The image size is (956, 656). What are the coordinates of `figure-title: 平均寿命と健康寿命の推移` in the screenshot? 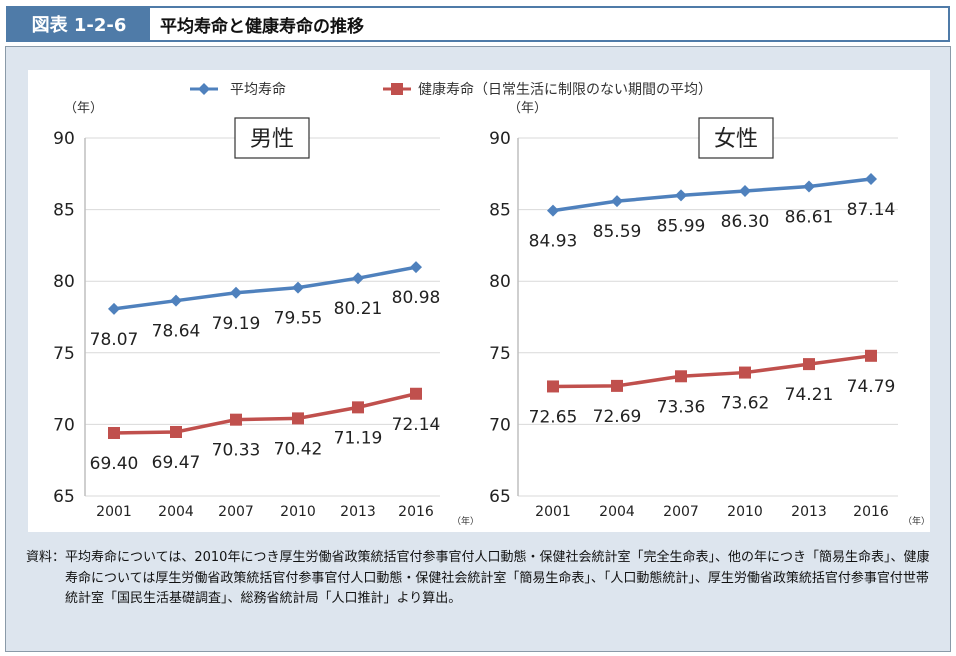 It's located at (262, 26).